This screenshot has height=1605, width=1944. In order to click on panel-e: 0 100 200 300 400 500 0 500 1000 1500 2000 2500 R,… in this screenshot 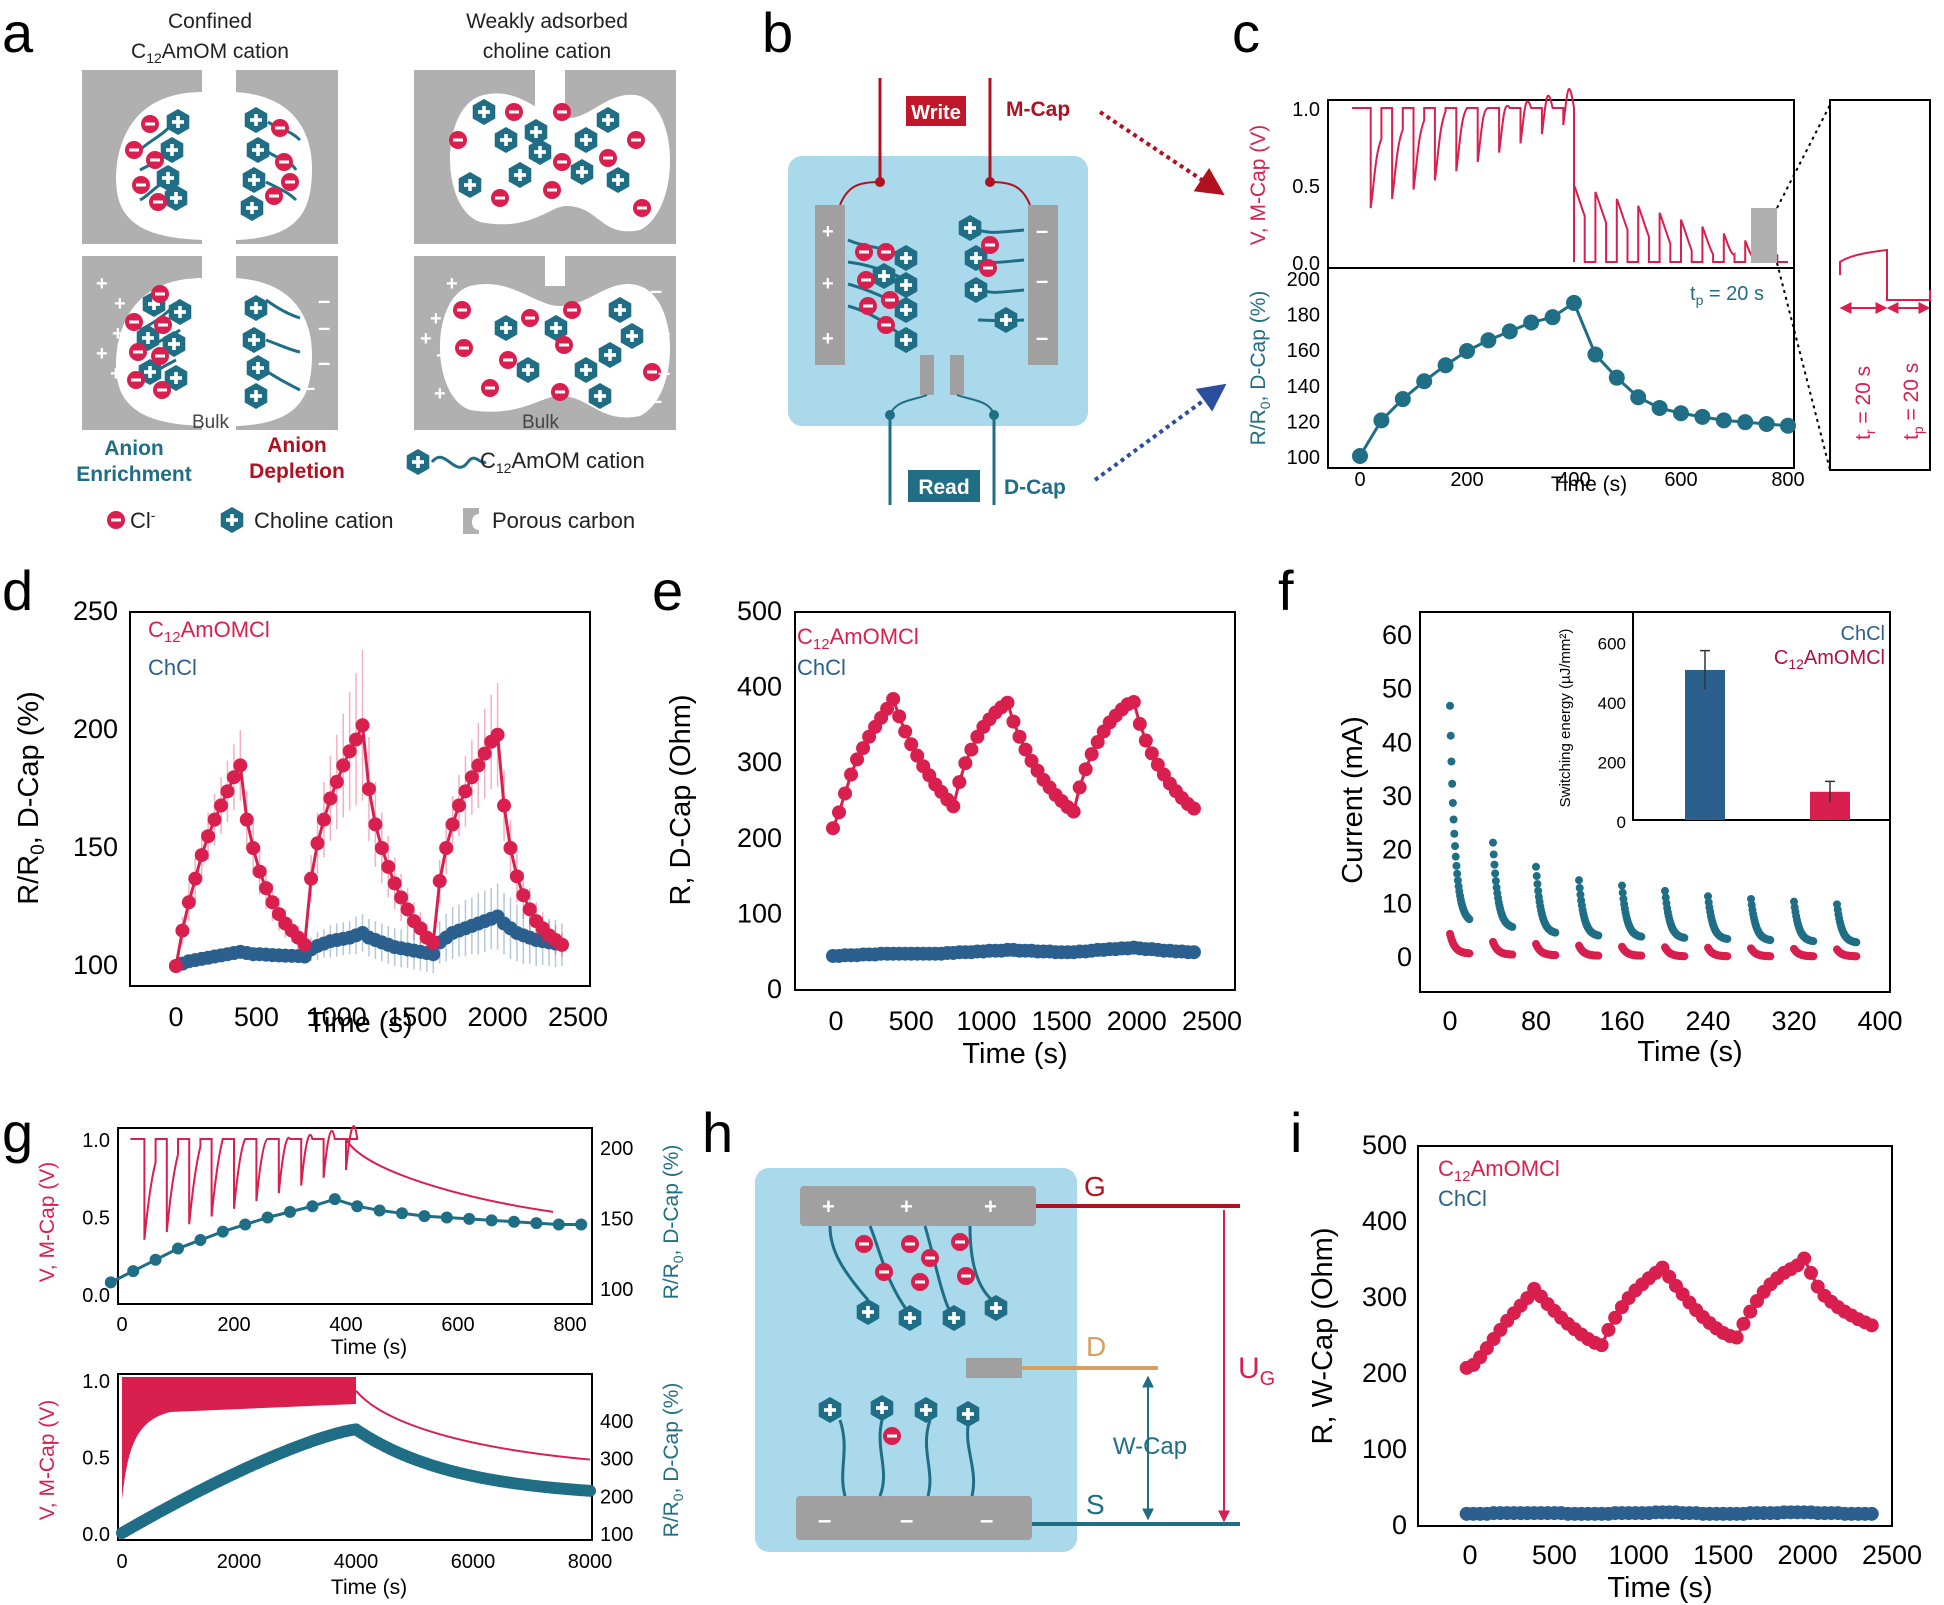, I will do `click(953, 833)`.